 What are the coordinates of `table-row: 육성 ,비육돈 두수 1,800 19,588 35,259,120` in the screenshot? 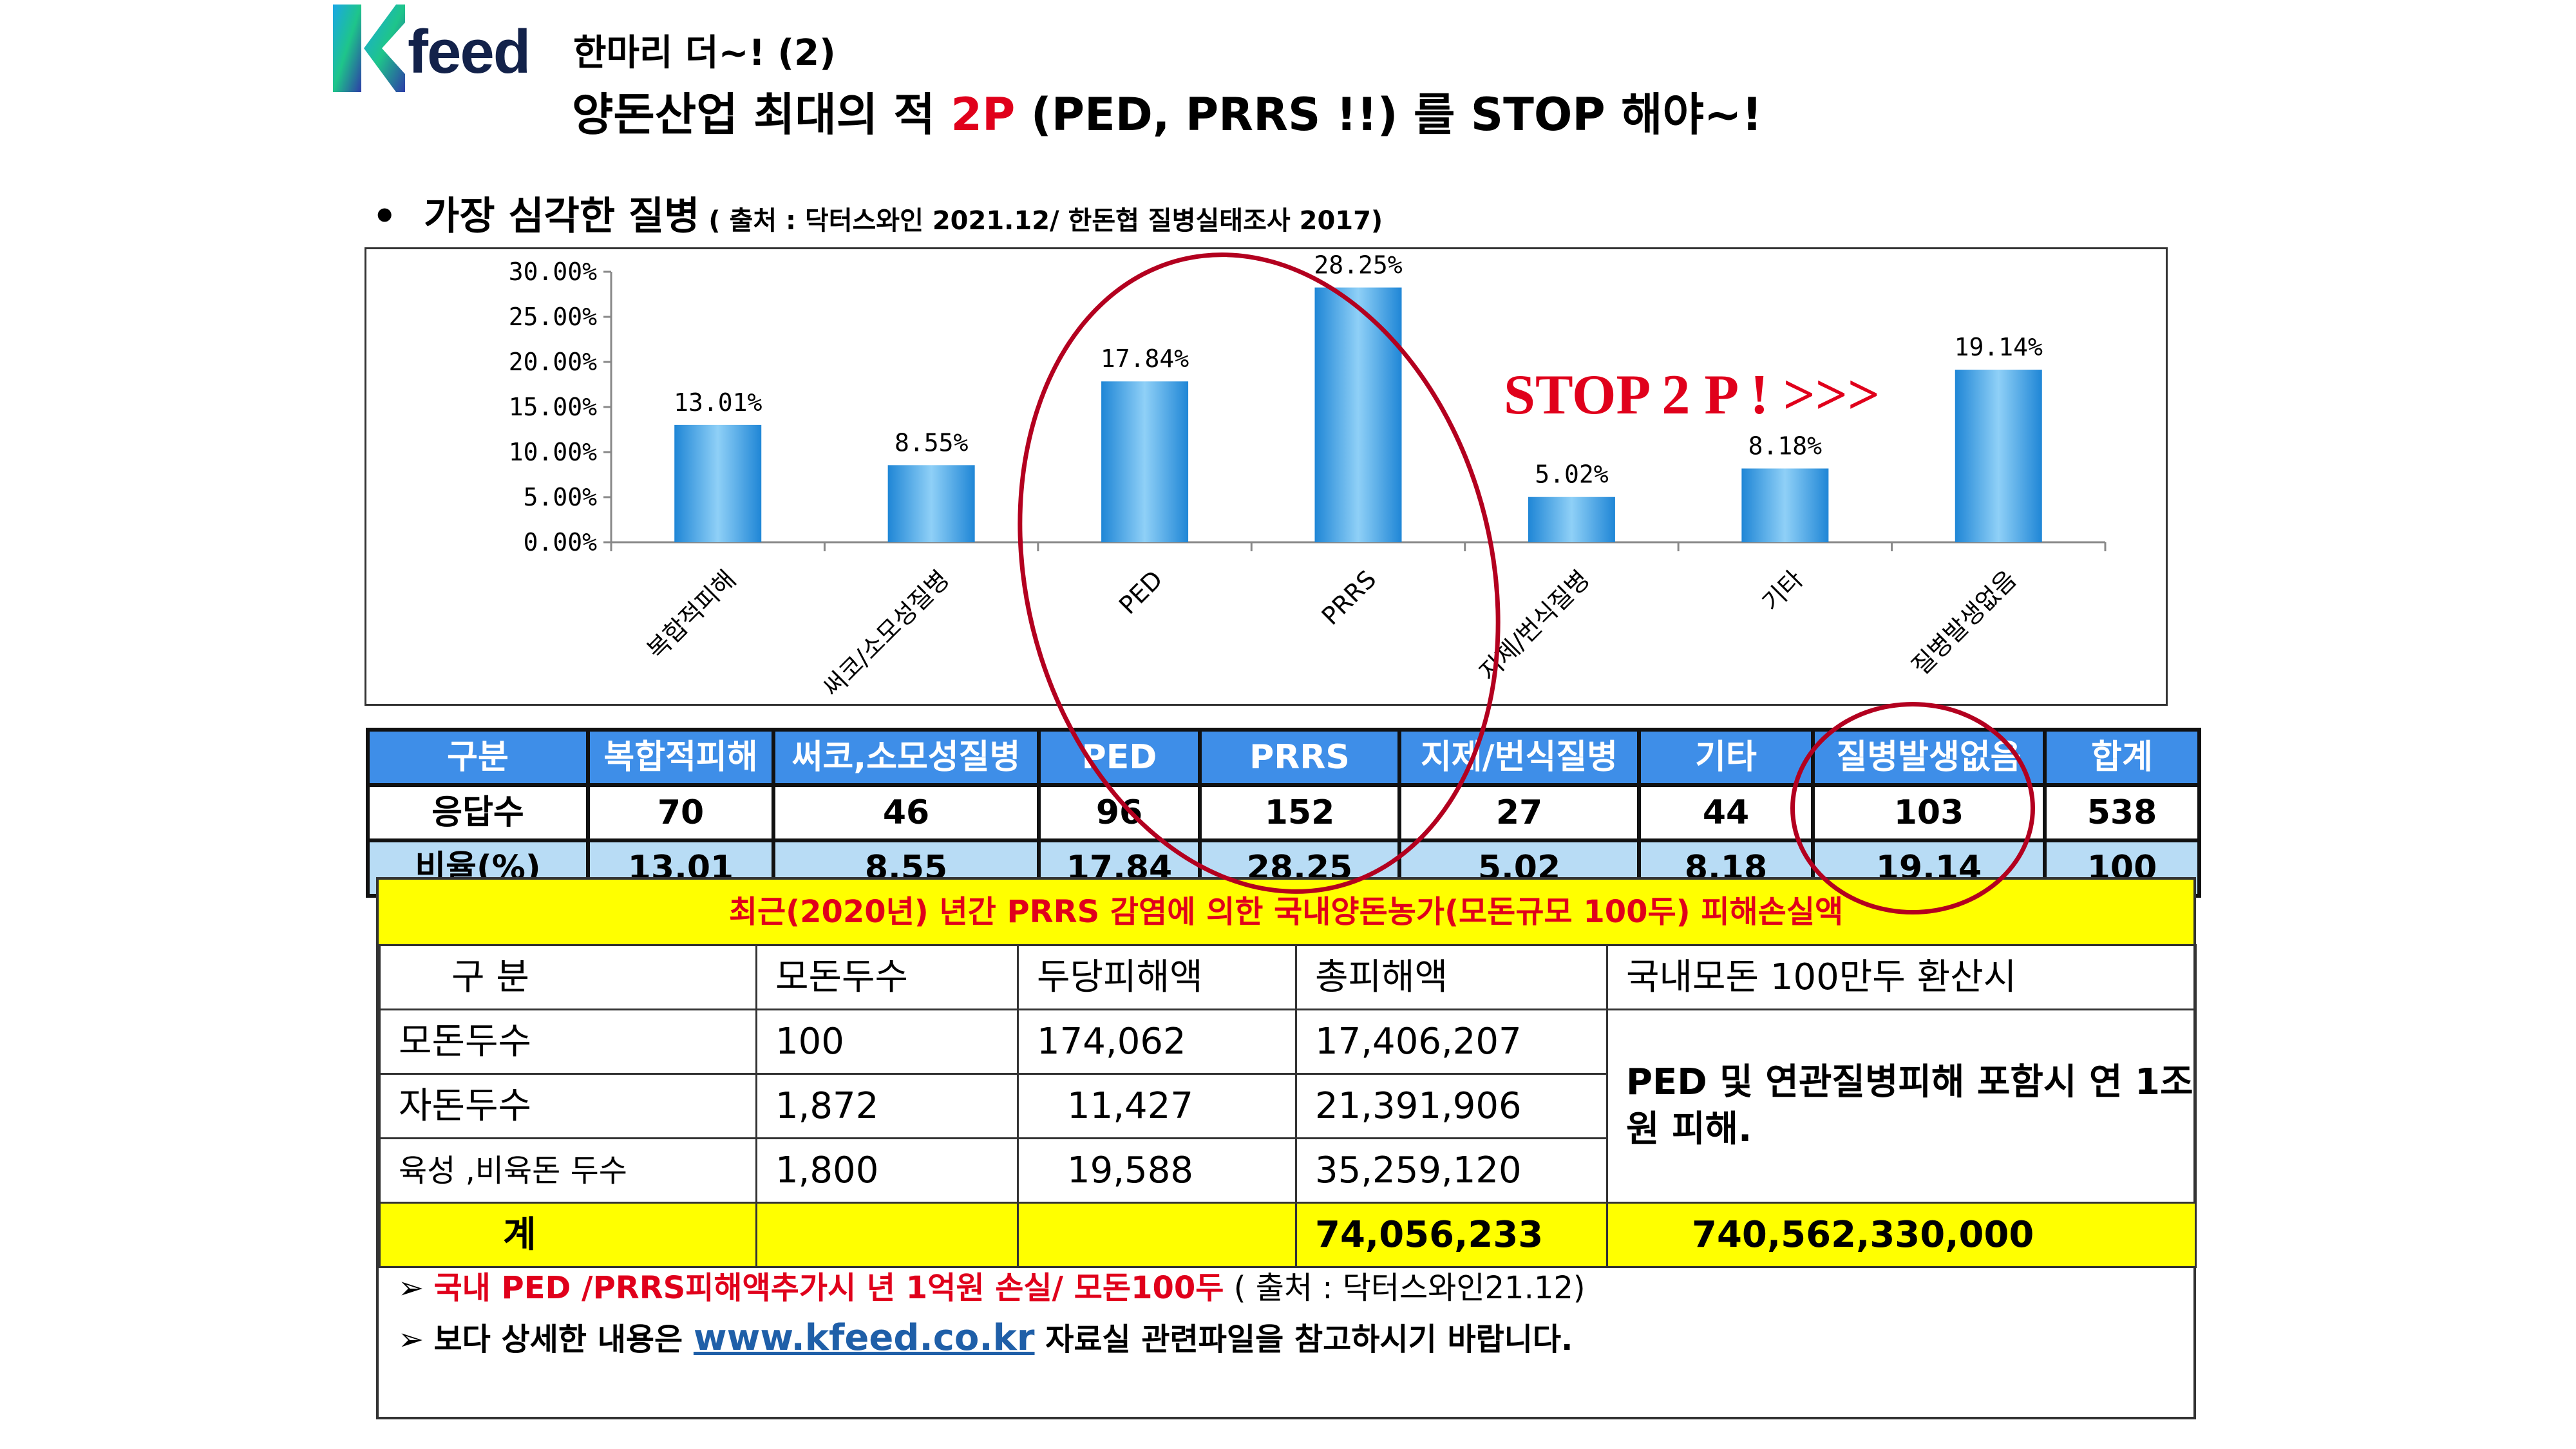 It's located at (1287, 1170).